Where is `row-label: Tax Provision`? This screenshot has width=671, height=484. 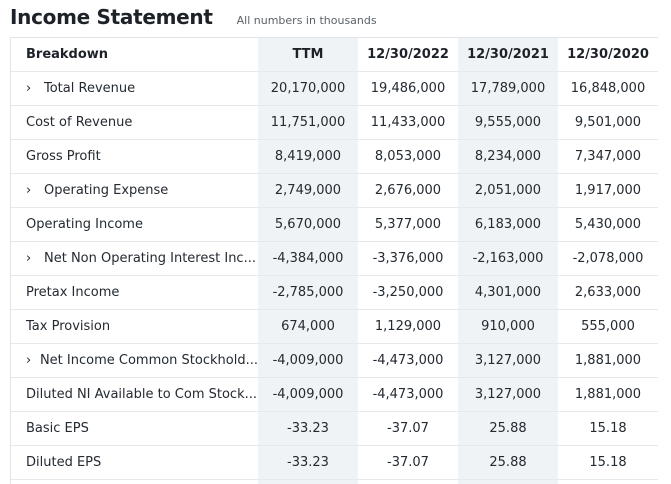
row-label: Tax Provision is located at coordinates (134, 326).